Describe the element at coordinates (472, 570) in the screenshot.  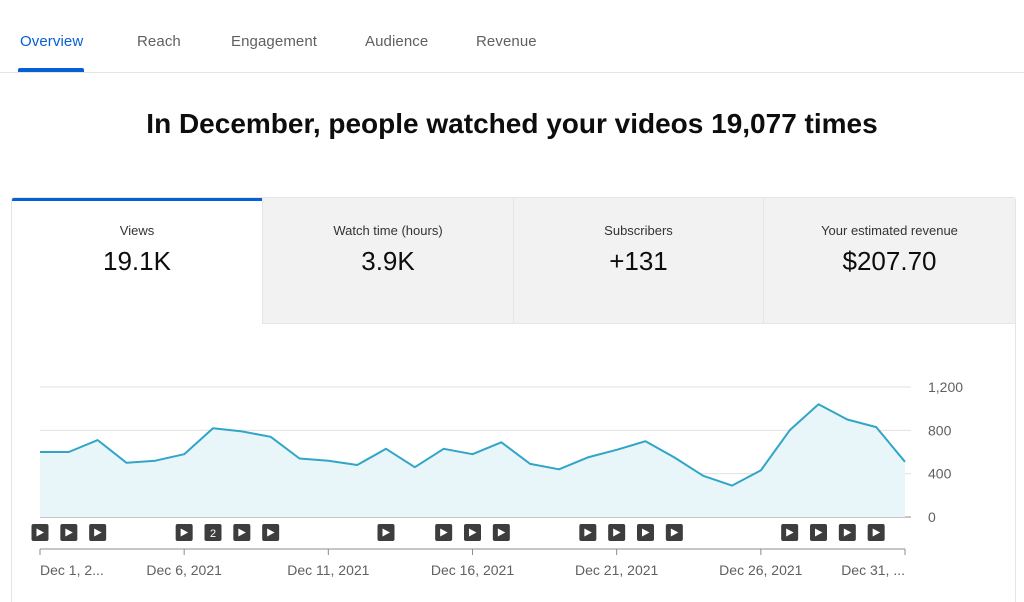
I see `x-tick-label: Dec 16, 2021` at that location.